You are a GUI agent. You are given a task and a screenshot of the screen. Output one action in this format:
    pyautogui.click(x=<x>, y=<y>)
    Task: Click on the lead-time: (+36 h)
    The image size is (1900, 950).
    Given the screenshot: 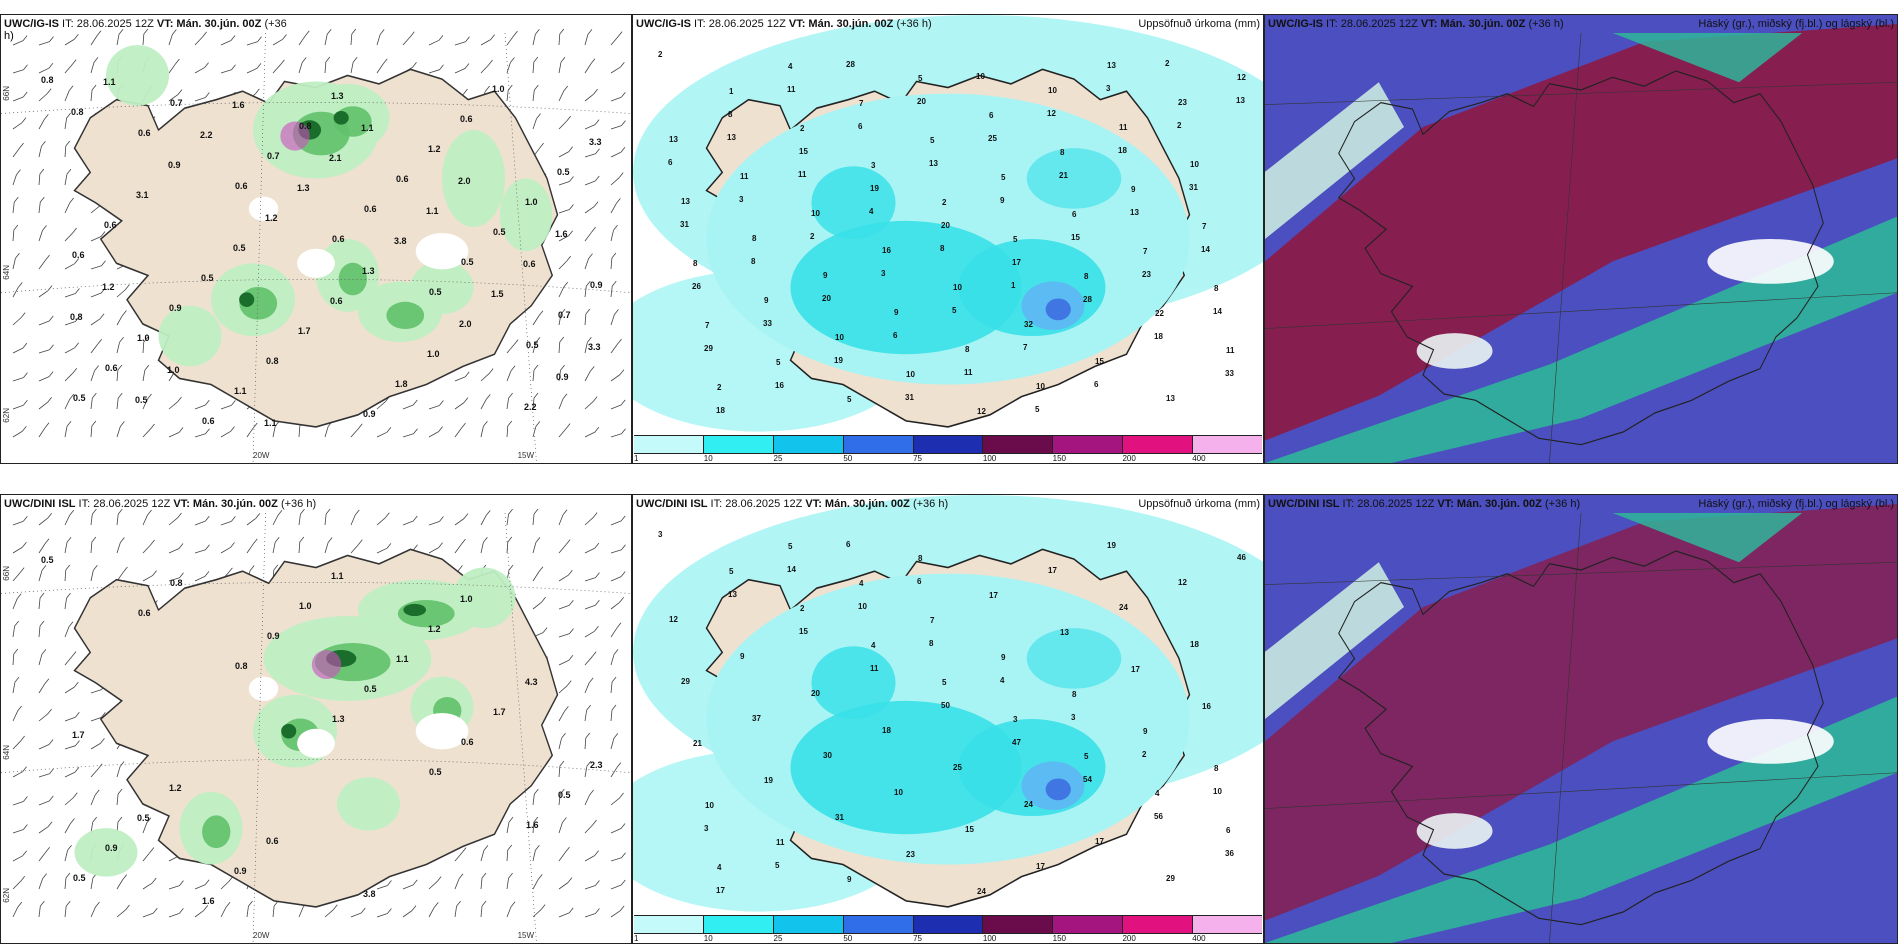 What is the action you would take?
    pyautogui.click(x=912, y=24)
    